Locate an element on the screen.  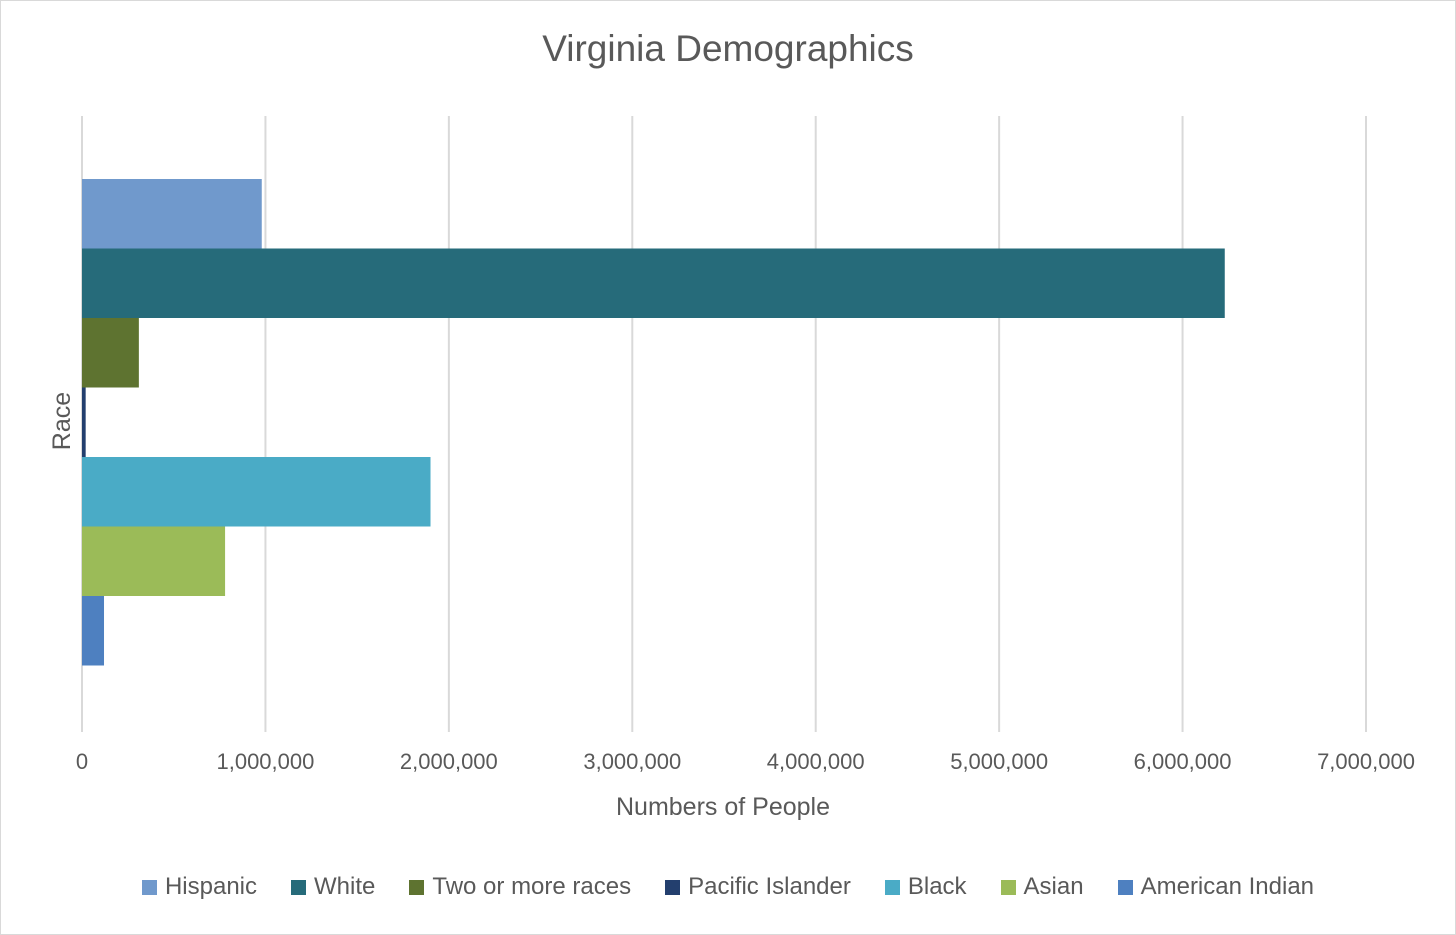
legend-label: White is located at coordinates (345, 886).